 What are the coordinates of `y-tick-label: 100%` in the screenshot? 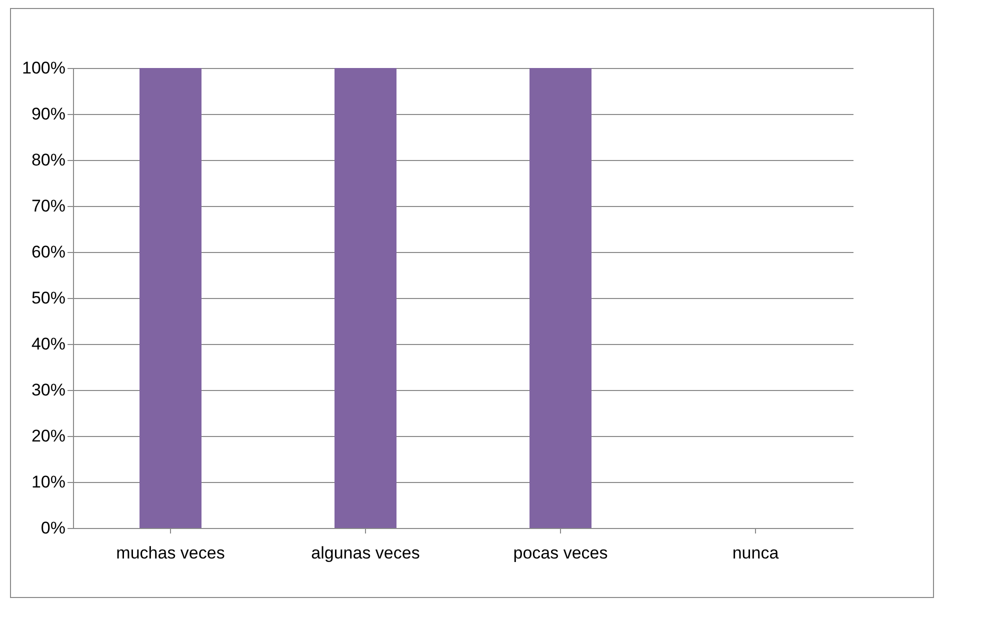 It's located at (44, 68).